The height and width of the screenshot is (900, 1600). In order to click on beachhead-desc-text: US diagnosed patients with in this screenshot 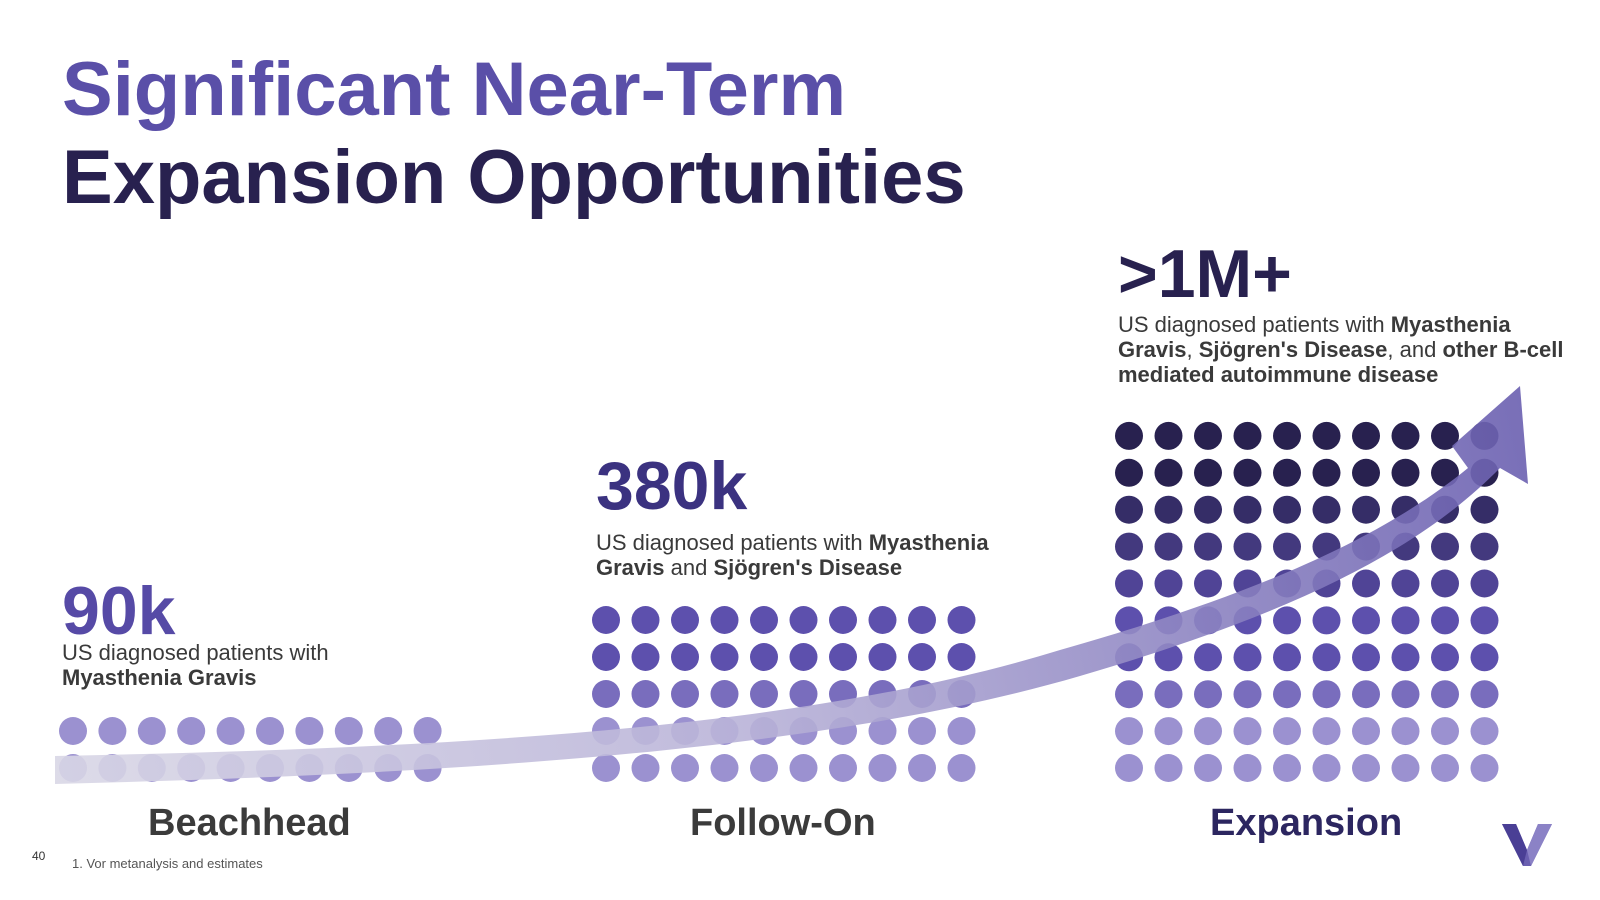, I will do `click(195, 652)`.